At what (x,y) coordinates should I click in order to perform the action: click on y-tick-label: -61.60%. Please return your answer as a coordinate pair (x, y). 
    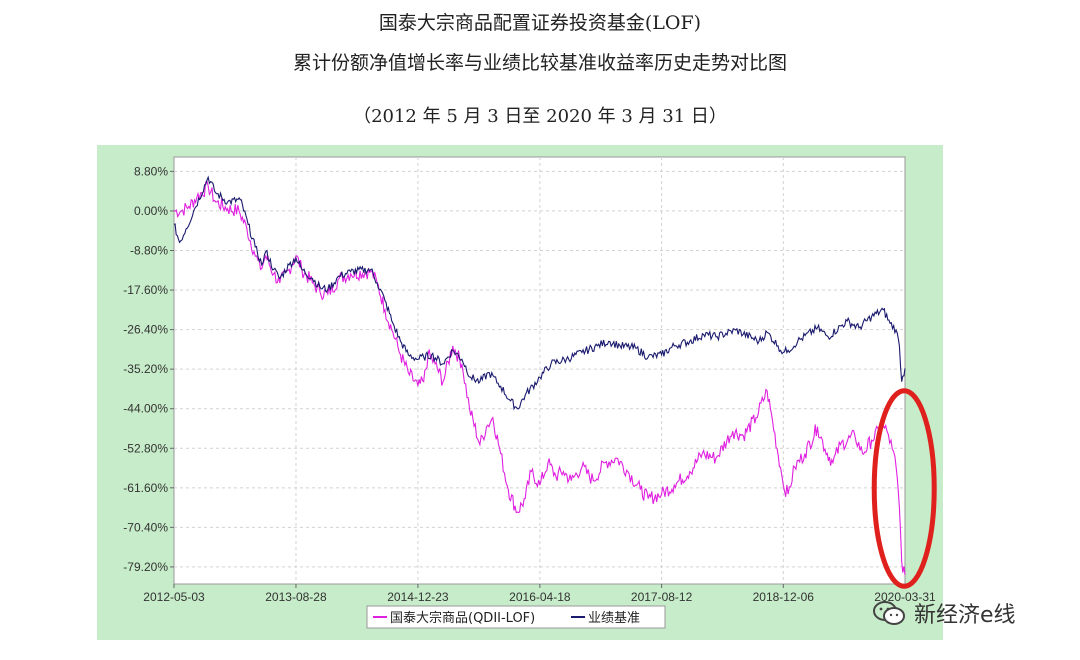
    Looking at the image, I should click on (145, 488).